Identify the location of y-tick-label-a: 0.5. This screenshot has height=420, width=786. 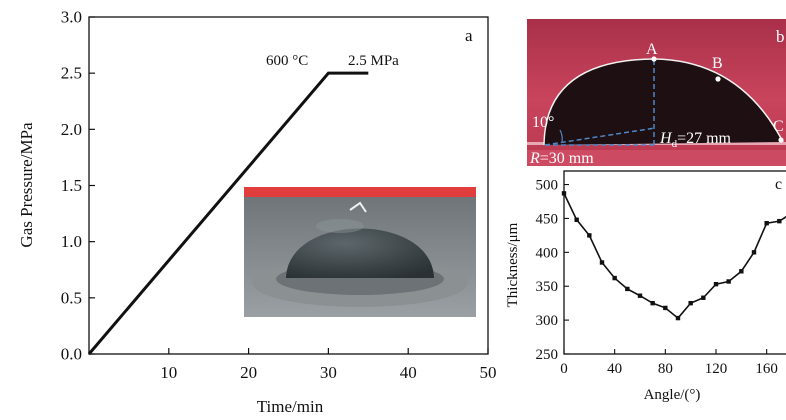
(71, 297).